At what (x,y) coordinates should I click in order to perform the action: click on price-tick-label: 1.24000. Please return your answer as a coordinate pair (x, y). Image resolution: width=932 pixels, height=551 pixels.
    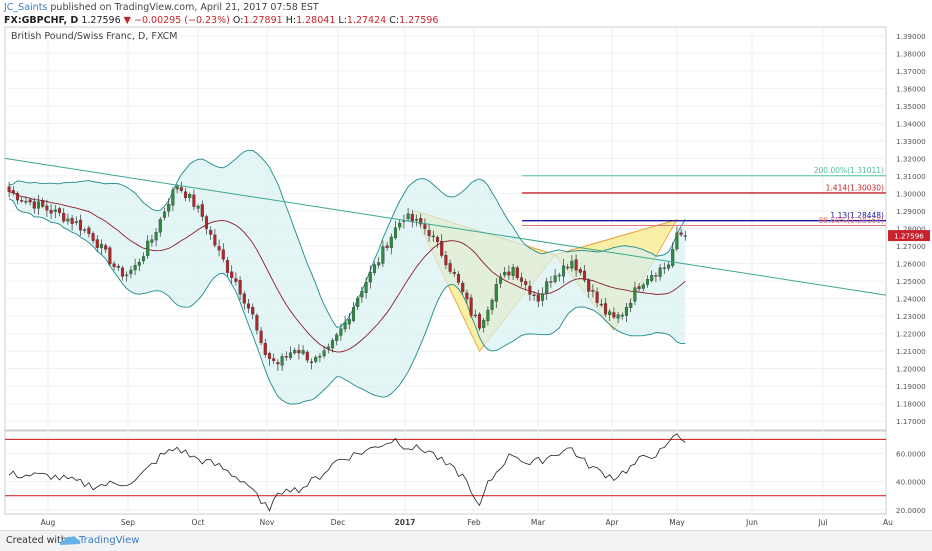
    Looking at the image, I should click on (911, 299).